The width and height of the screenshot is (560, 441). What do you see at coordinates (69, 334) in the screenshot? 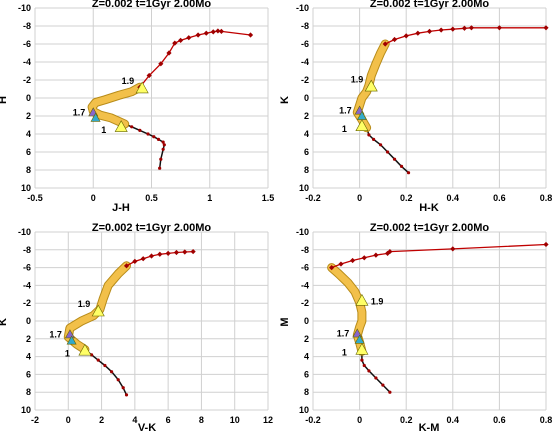
I see `mass-marker-violet` at bounding box center [69, 334].